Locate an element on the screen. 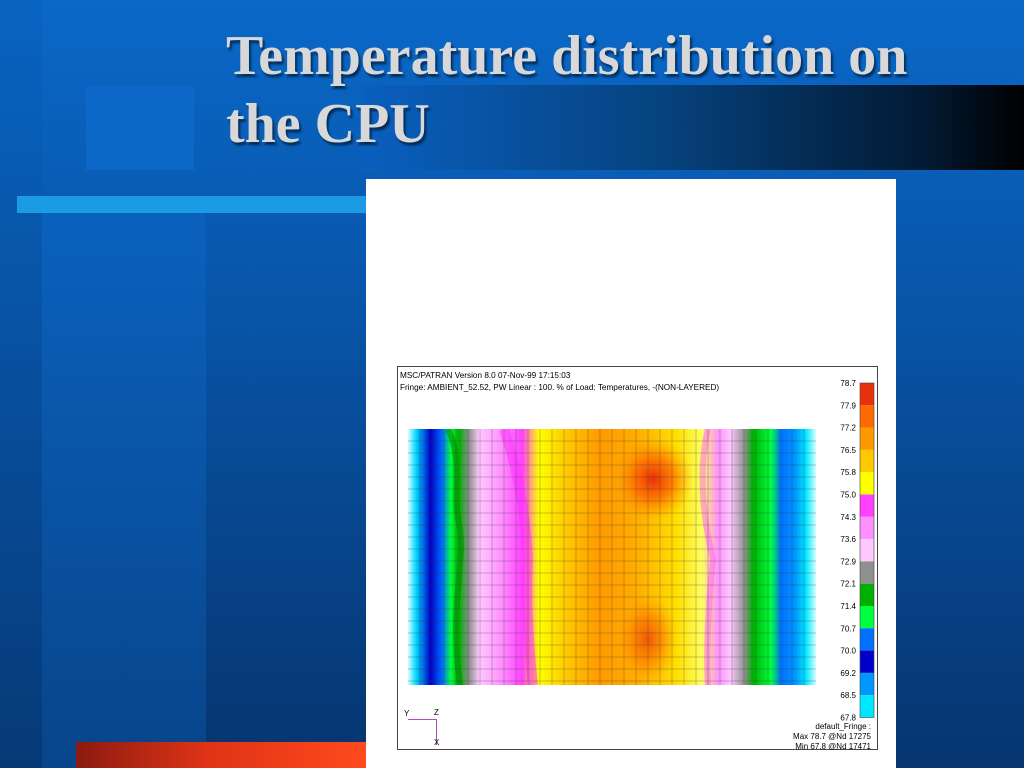 This screenshot has height=768, width=1024. title-gradient-bar is located at coordinates (693, 127).